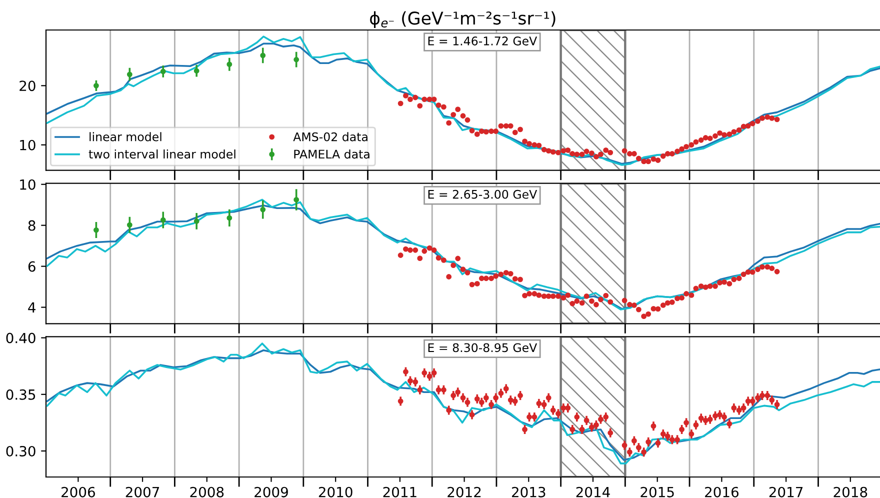 The image size is (880, 498). I want to click on x-tick-label: 2012, so click(464, 492).